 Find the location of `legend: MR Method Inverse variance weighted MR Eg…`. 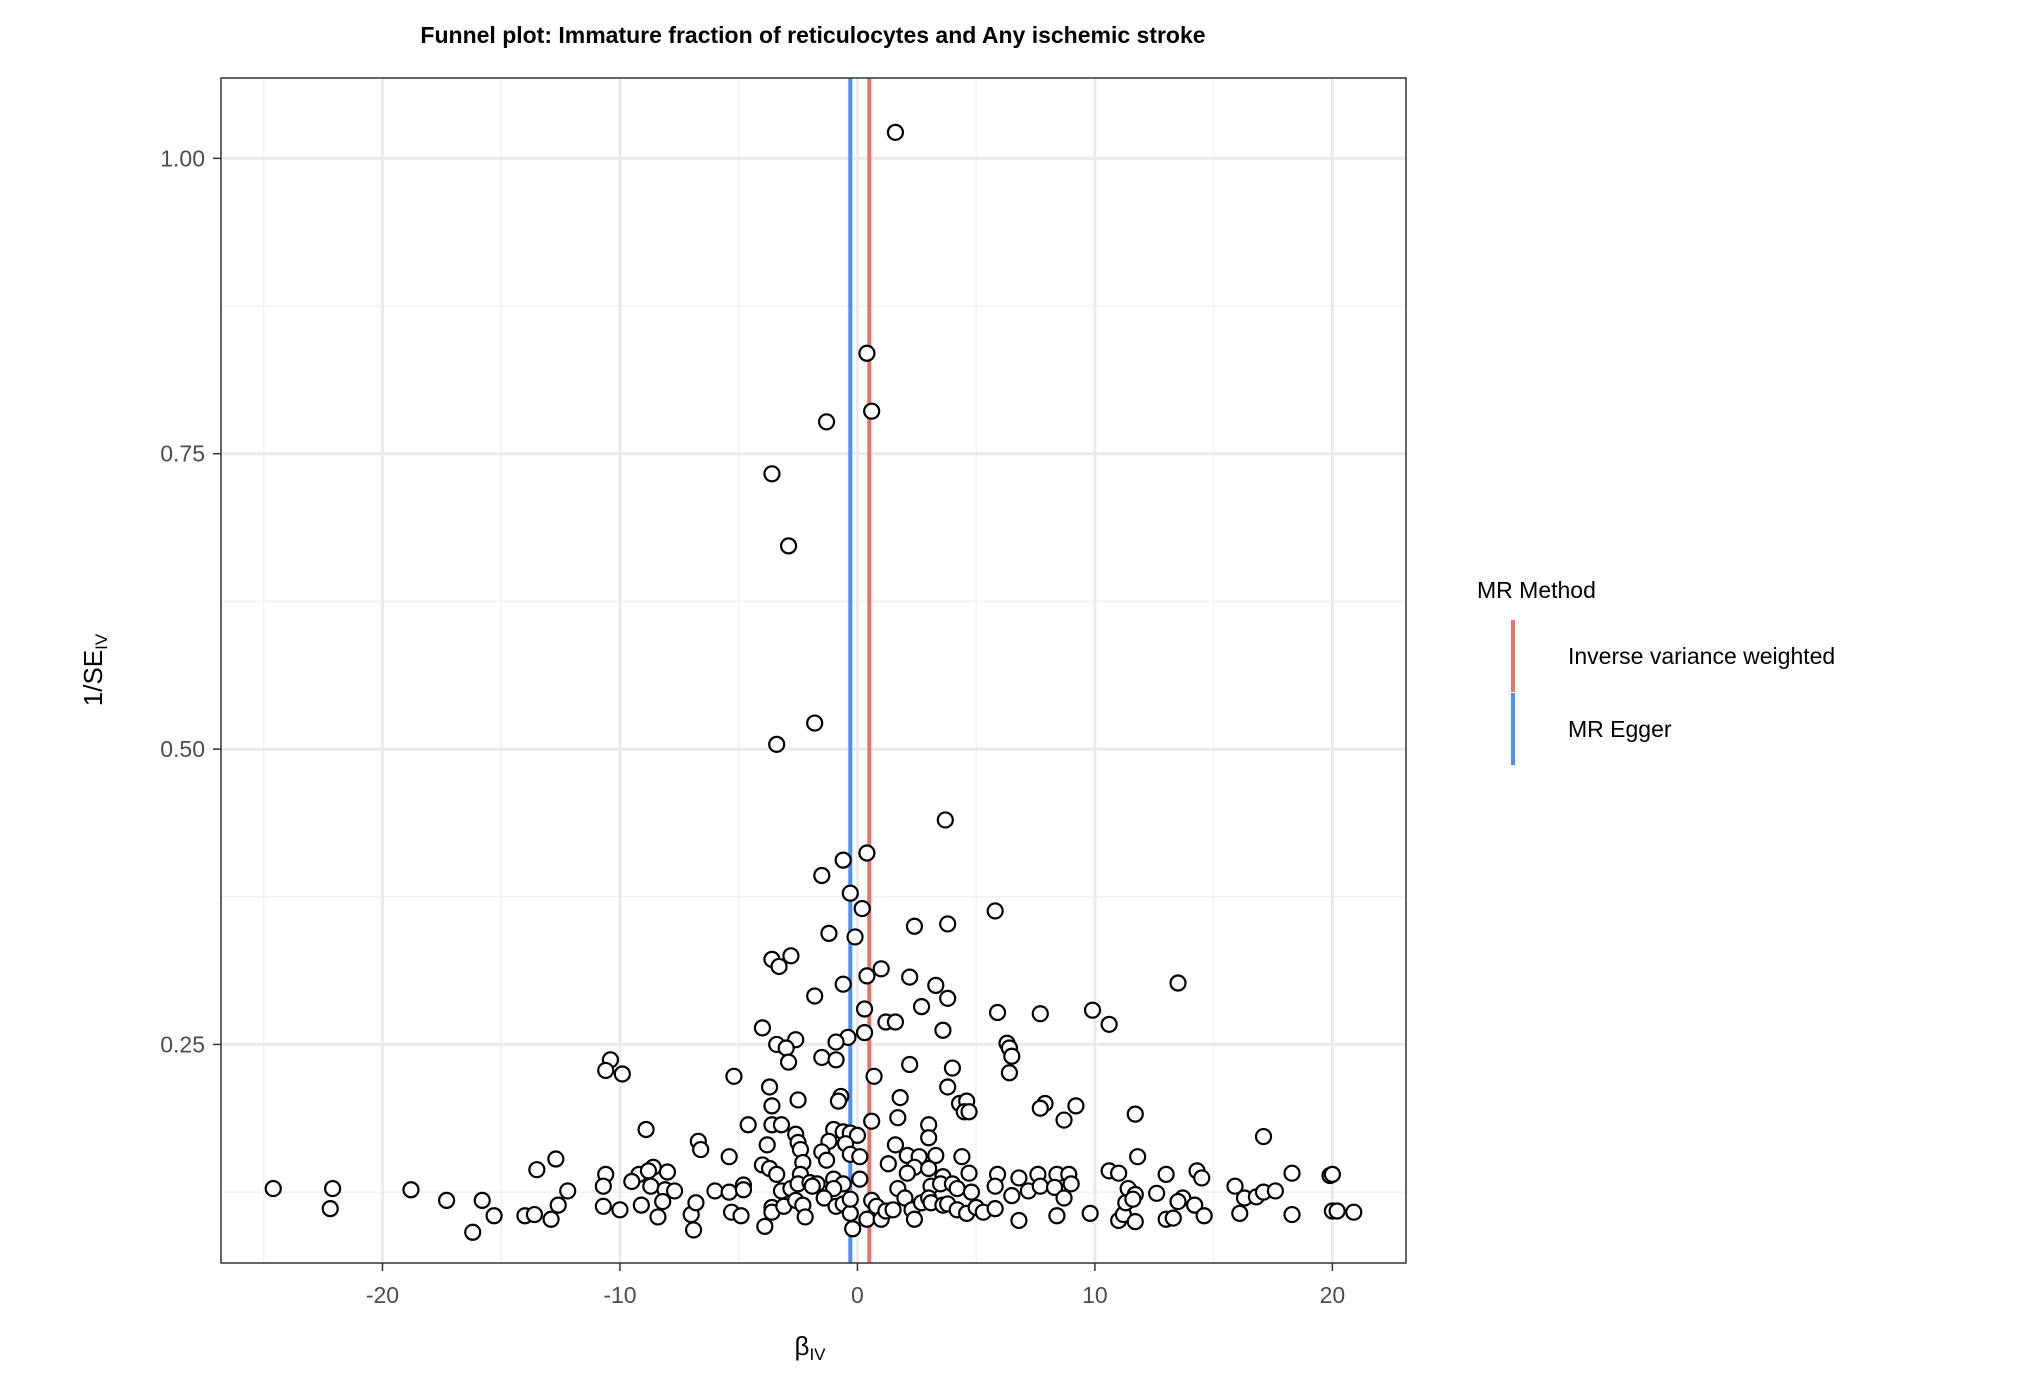

legend: MR Method Inverse variance weighted MR Eg… is located at coordinates (1656, 671).